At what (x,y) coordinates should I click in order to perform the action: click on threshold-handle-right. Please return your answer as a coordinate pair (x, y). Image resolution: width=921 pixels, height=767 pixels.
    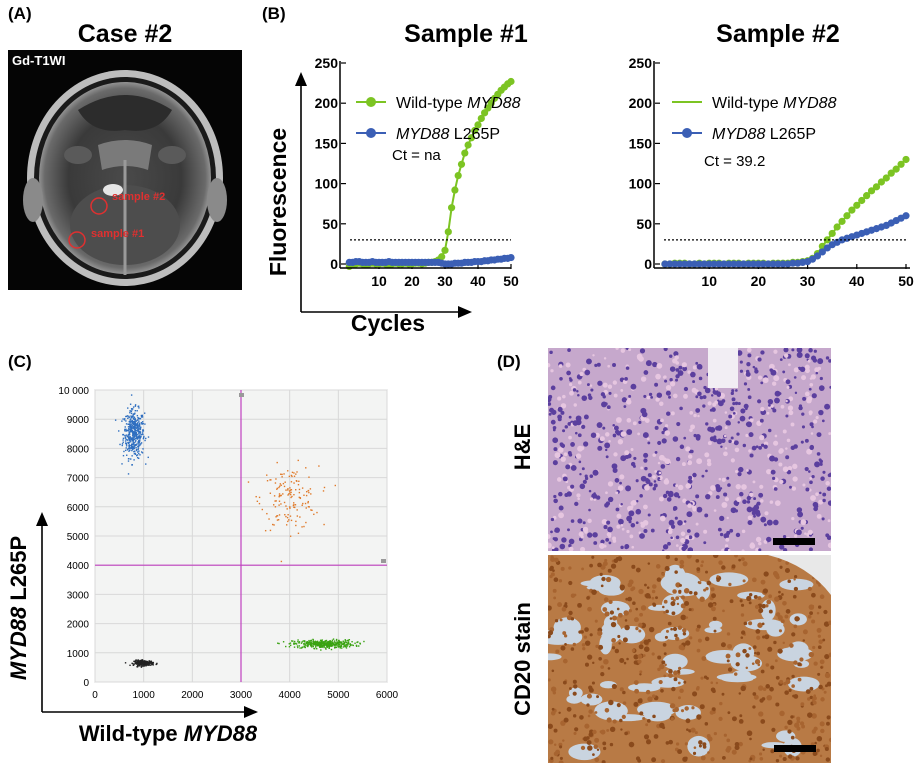
    Looking at the image, I should click on (383, 561).